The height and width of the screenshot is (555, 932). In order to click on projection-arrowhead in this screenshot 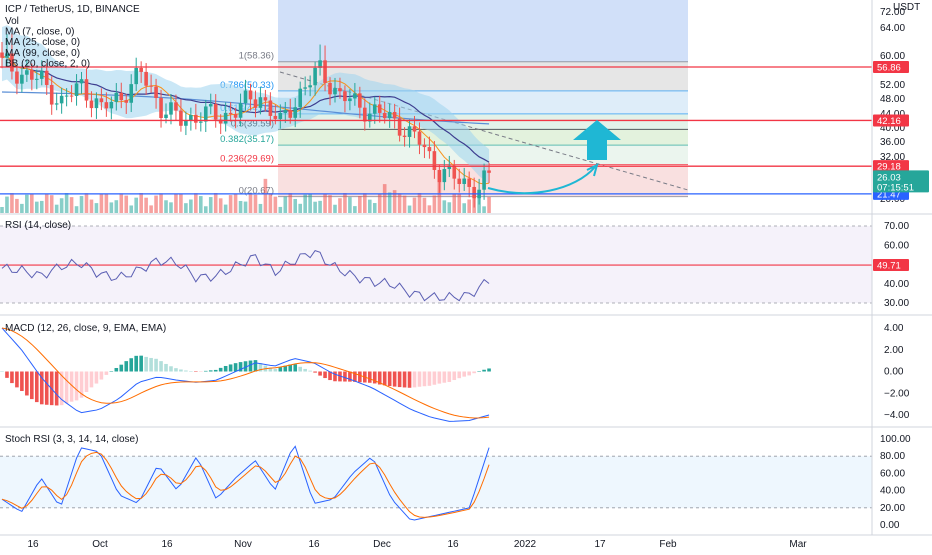, I will do `click(592, 170)`.